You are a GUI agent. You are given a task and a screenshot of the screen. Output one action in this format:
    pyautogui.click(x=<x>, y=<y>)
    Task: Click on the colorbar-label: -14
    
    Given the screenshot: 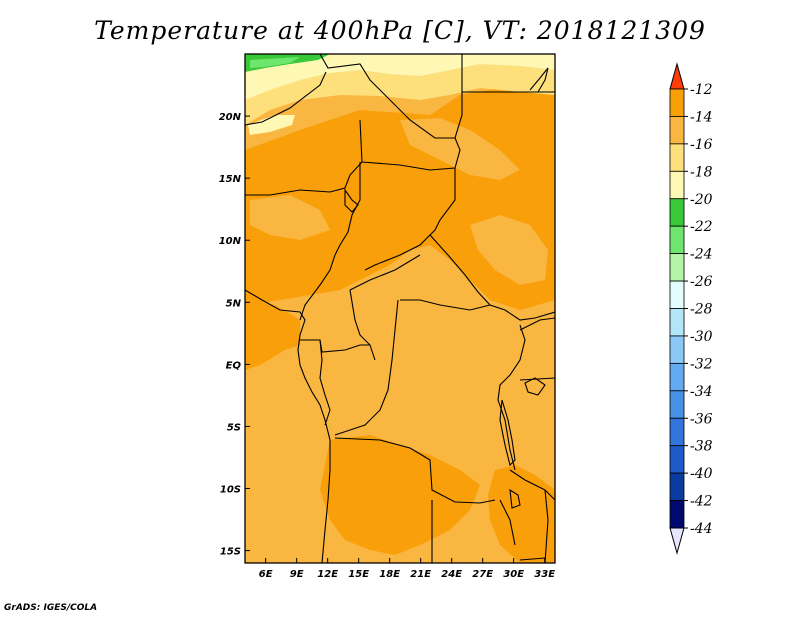 What is the action you would take?
    pyautogui.click(x=701, y=117)
    